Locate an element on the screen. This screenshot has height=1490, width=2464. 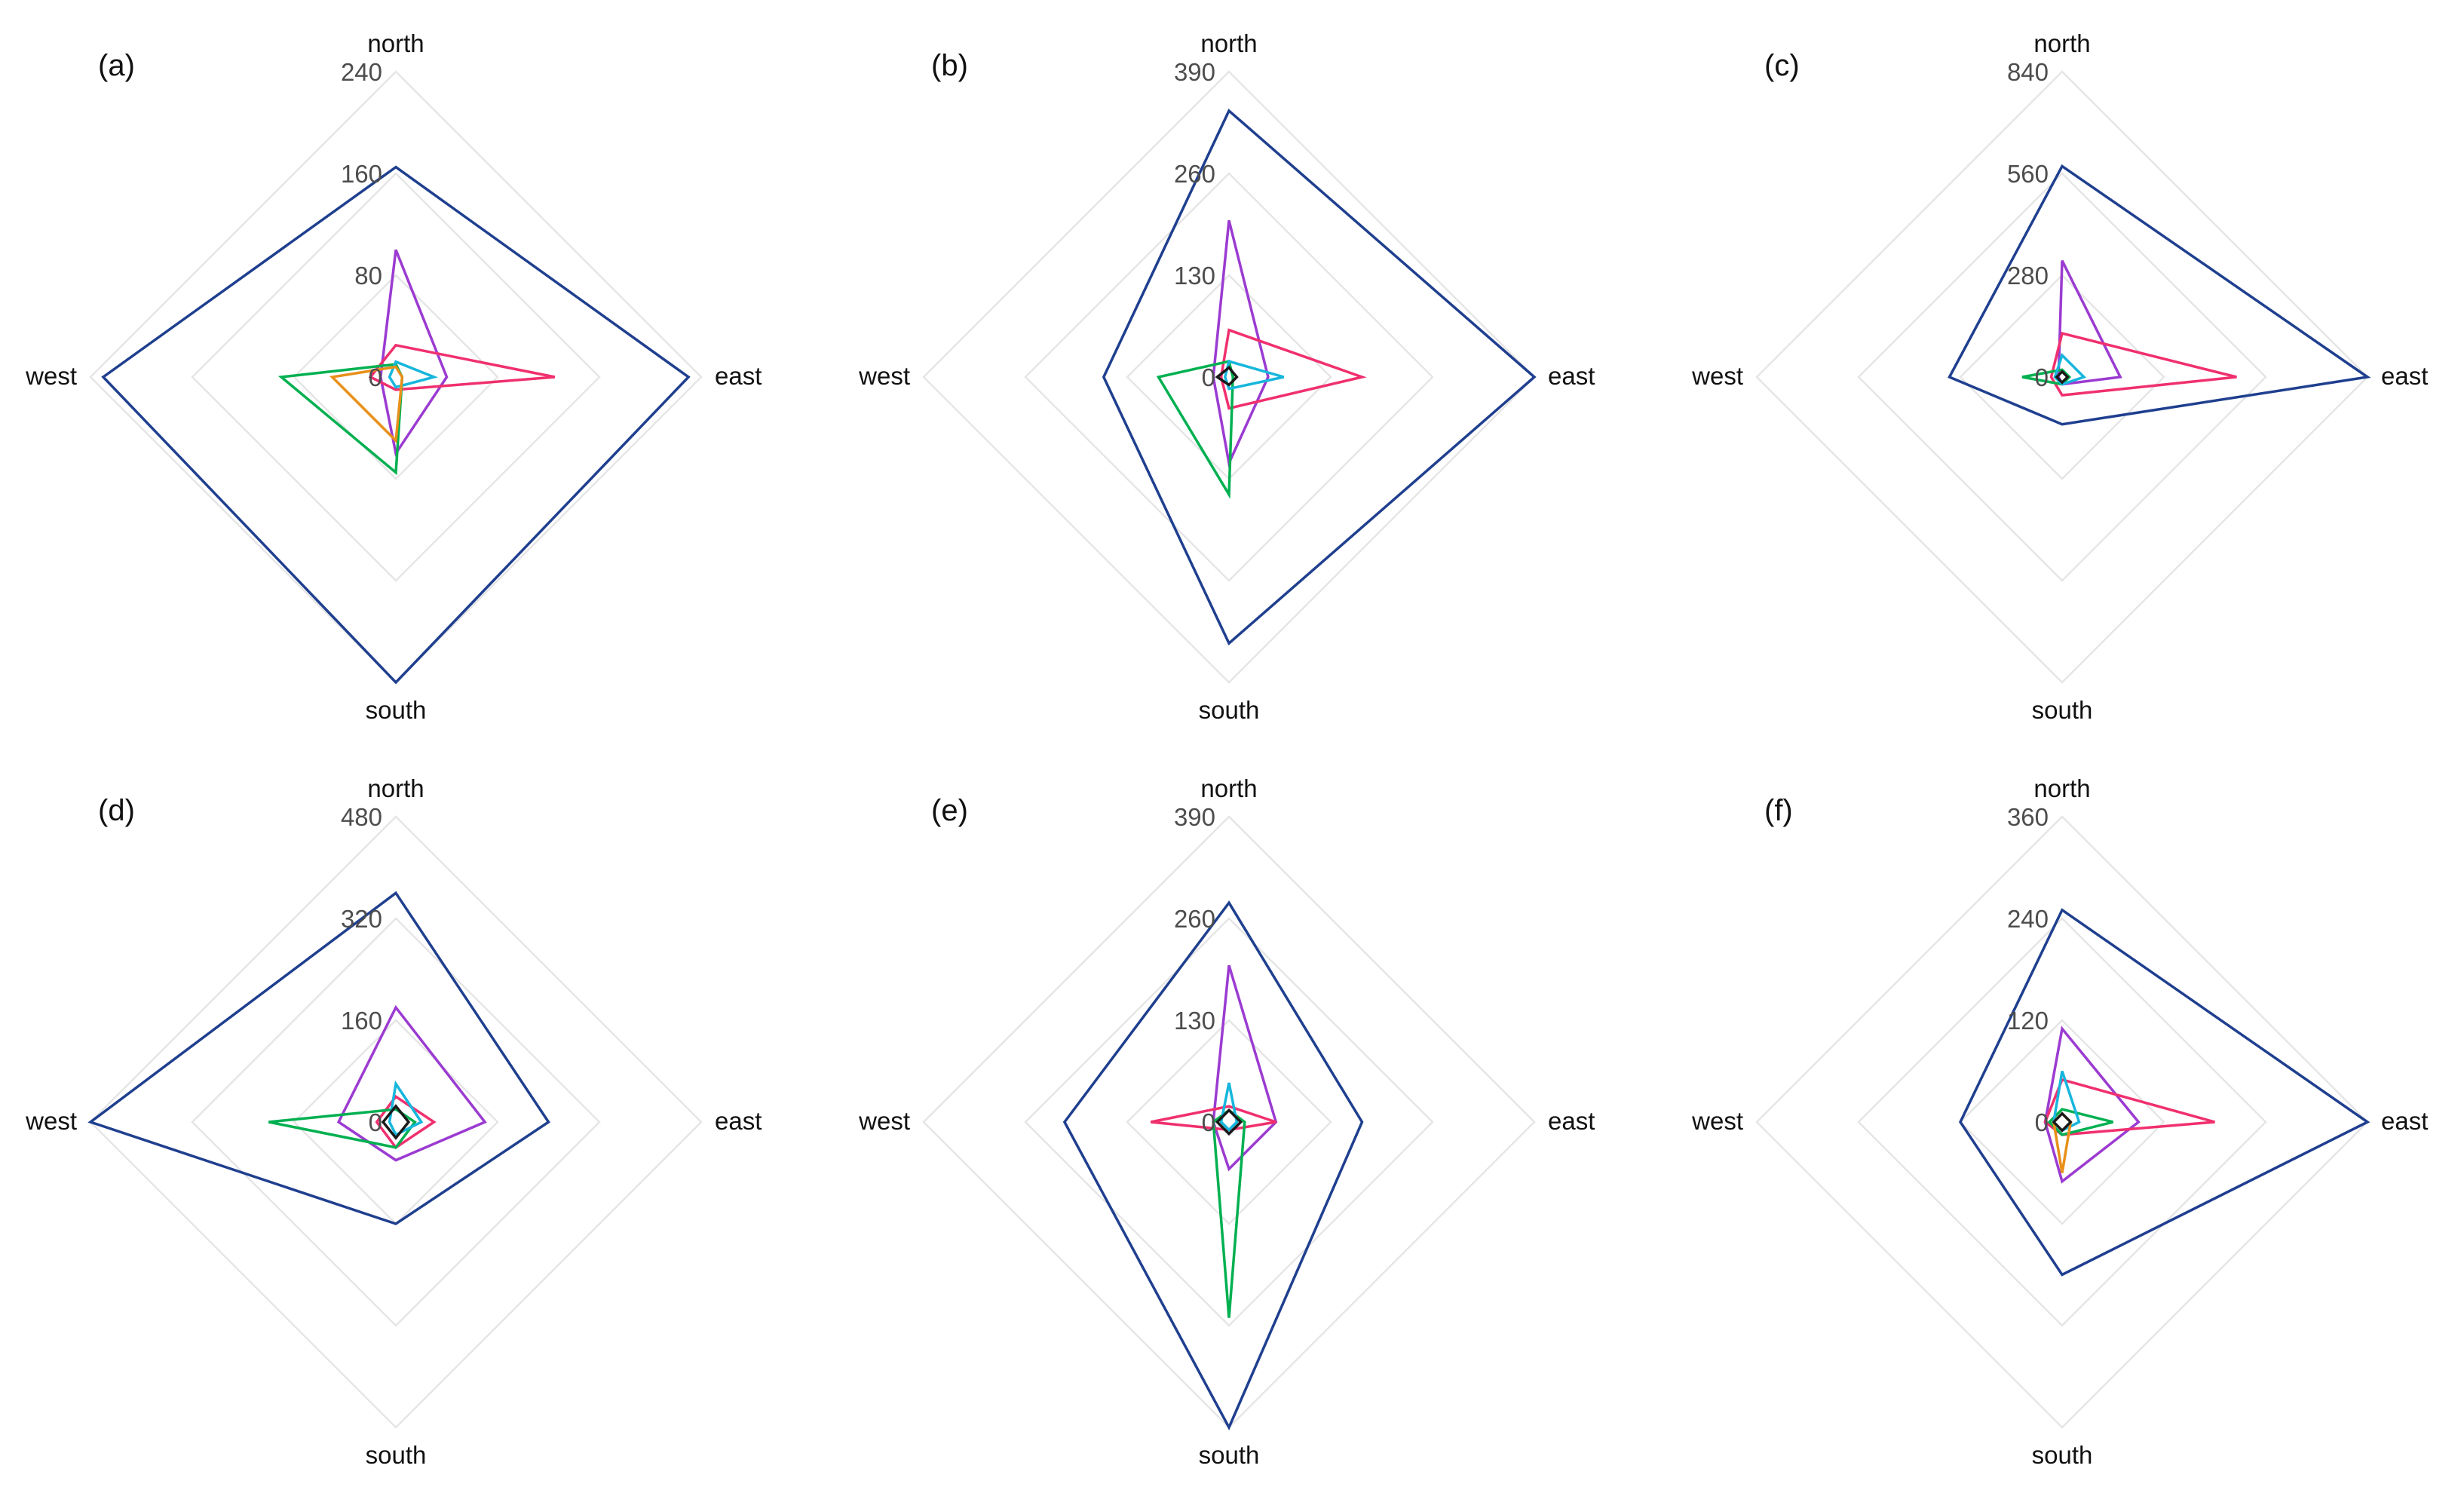
panel-label: (d) is located at coordinates (116, 810).